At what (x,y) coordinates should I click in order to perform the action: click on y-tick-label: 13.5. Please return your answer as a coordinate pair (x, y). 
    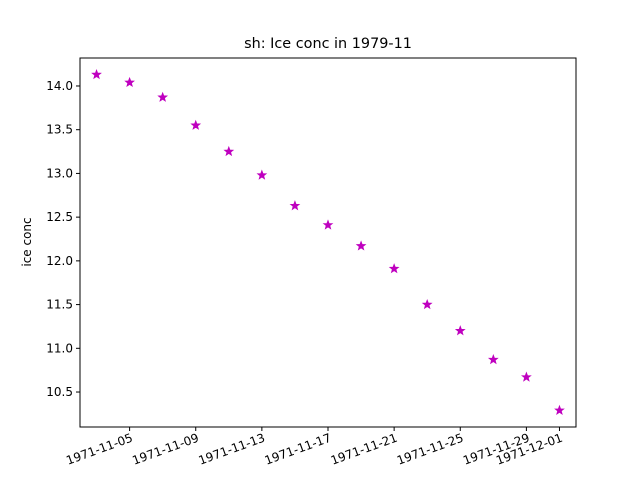
    Looking at the image, I should click on (59, 130).